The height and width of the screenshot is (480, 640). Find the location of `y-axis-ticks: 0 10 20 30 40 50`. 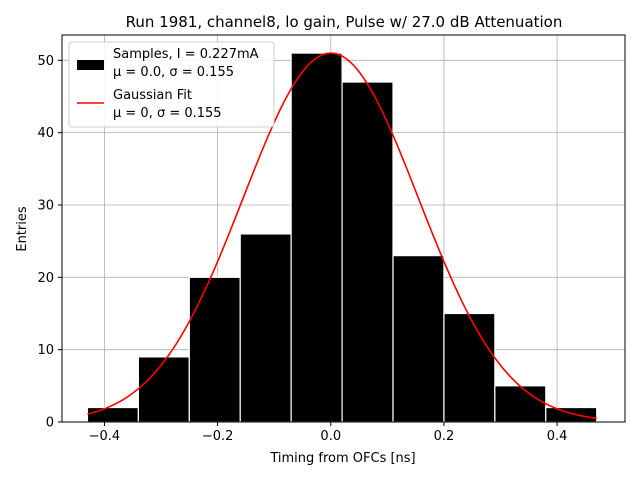

y-axis-ticks: 0 10 20 30 40 50 is located at coordinates (49, 242).